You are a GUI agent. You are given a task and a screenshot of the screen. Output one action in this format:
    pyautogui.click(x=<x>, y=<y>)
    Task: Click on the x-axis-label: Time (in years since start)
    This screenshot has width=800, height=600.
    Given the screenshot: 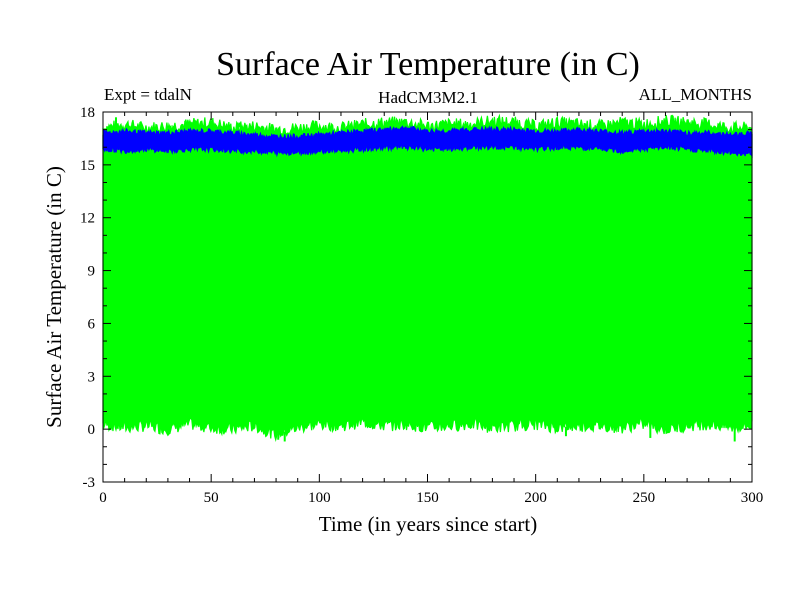 What is the action you would take?
    pyautogui.click(x=428, y=524)
    